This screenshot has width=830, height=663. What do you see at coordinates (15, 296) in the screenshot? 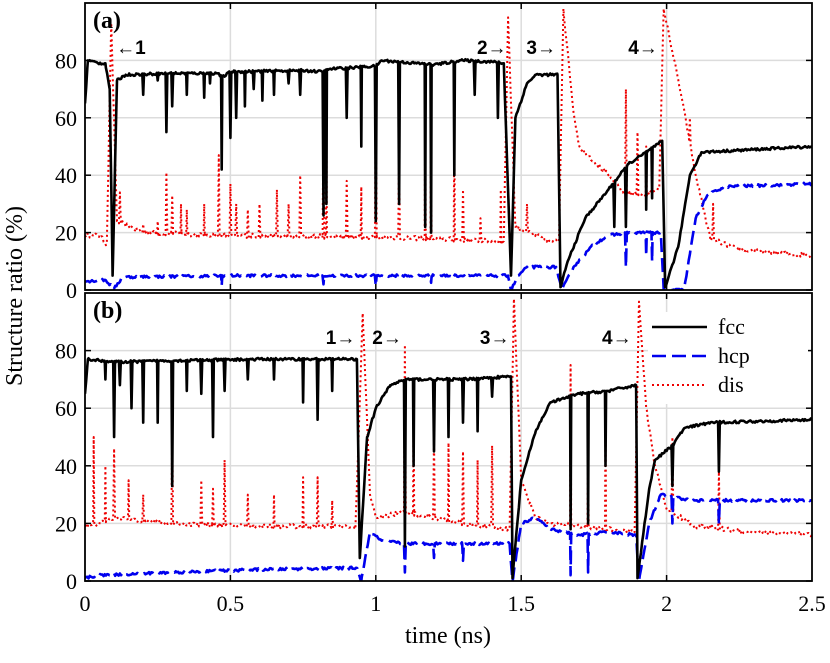
I see `y-axis-label: Structure ratio (%)` at bounding box center [15, 296].